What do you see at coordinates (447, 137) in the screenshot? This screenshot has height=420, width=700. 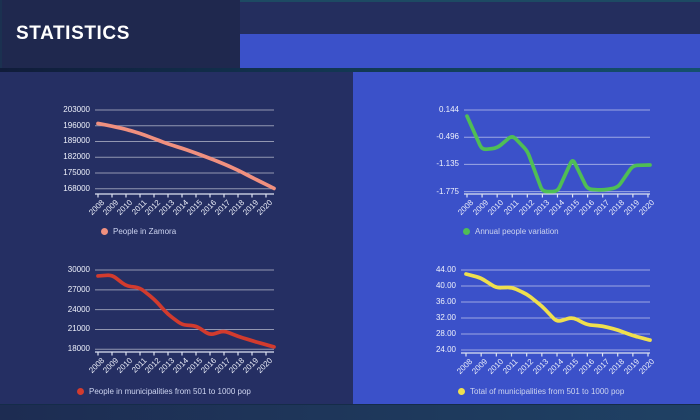 I see `y-tick-label: -0.496` at bounding box center [447, 137].